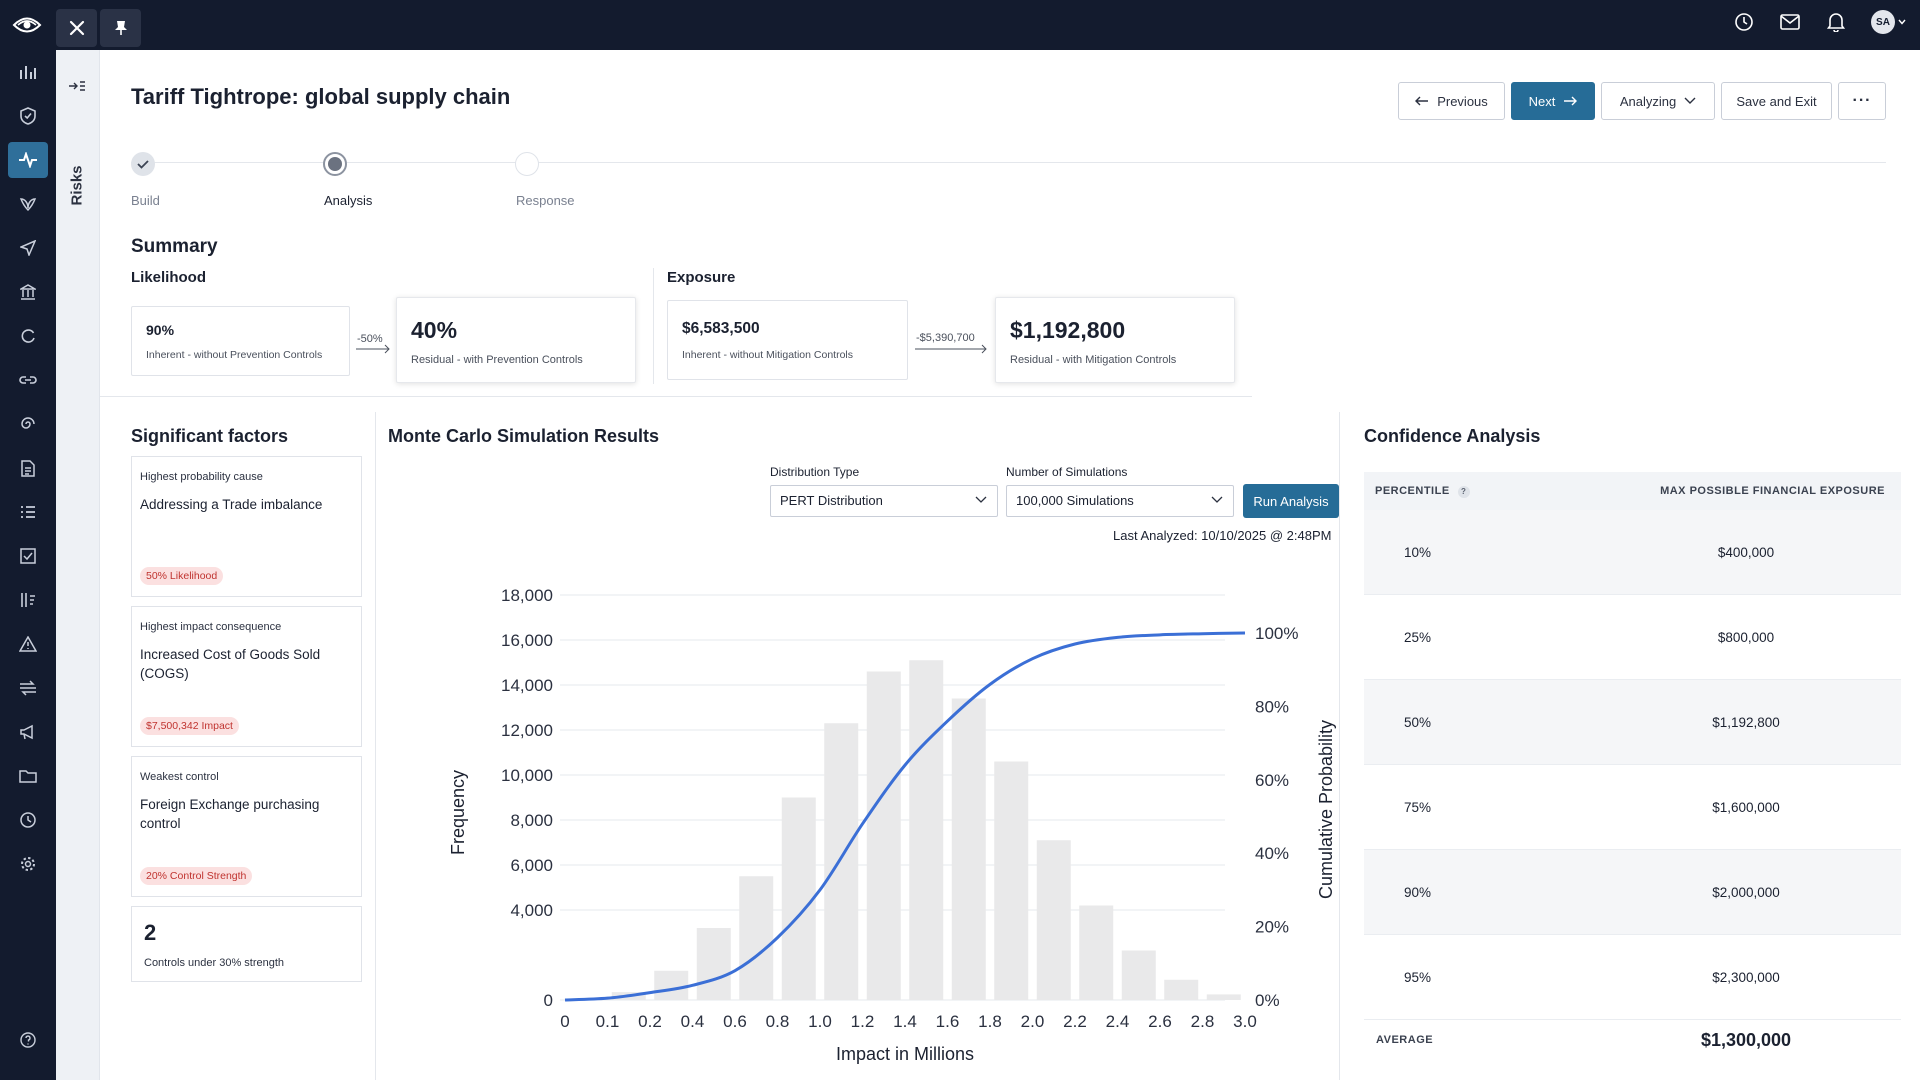  Describe the element at coordinates (120, 28) in the screenshot. I see `pin-button` at that location.